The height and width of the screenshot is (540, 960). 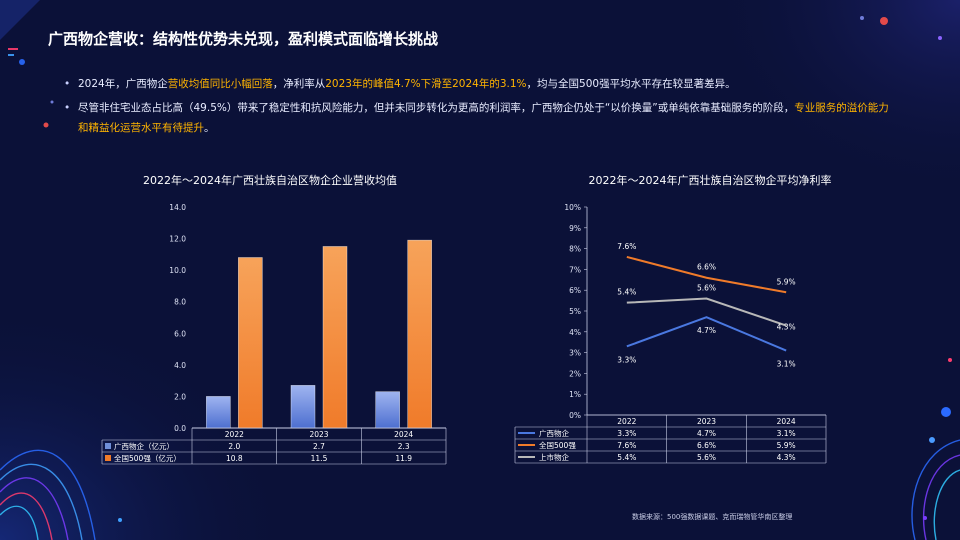 I want to click on y-tick-label: 0.0, so click(x=180, y=428).